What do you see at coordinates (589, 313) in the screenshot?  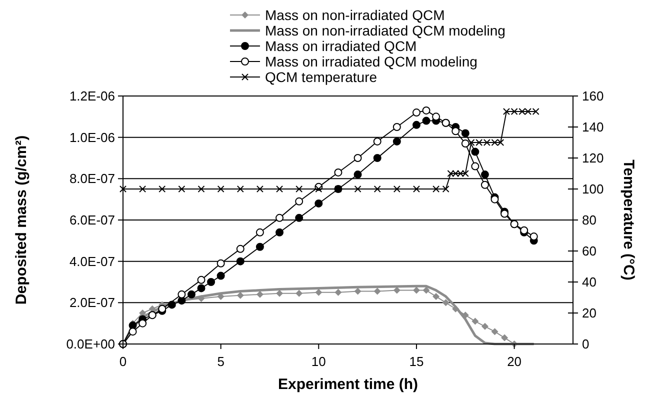 I see `y2-tick-label: 20` at bounding box center [589, 313].